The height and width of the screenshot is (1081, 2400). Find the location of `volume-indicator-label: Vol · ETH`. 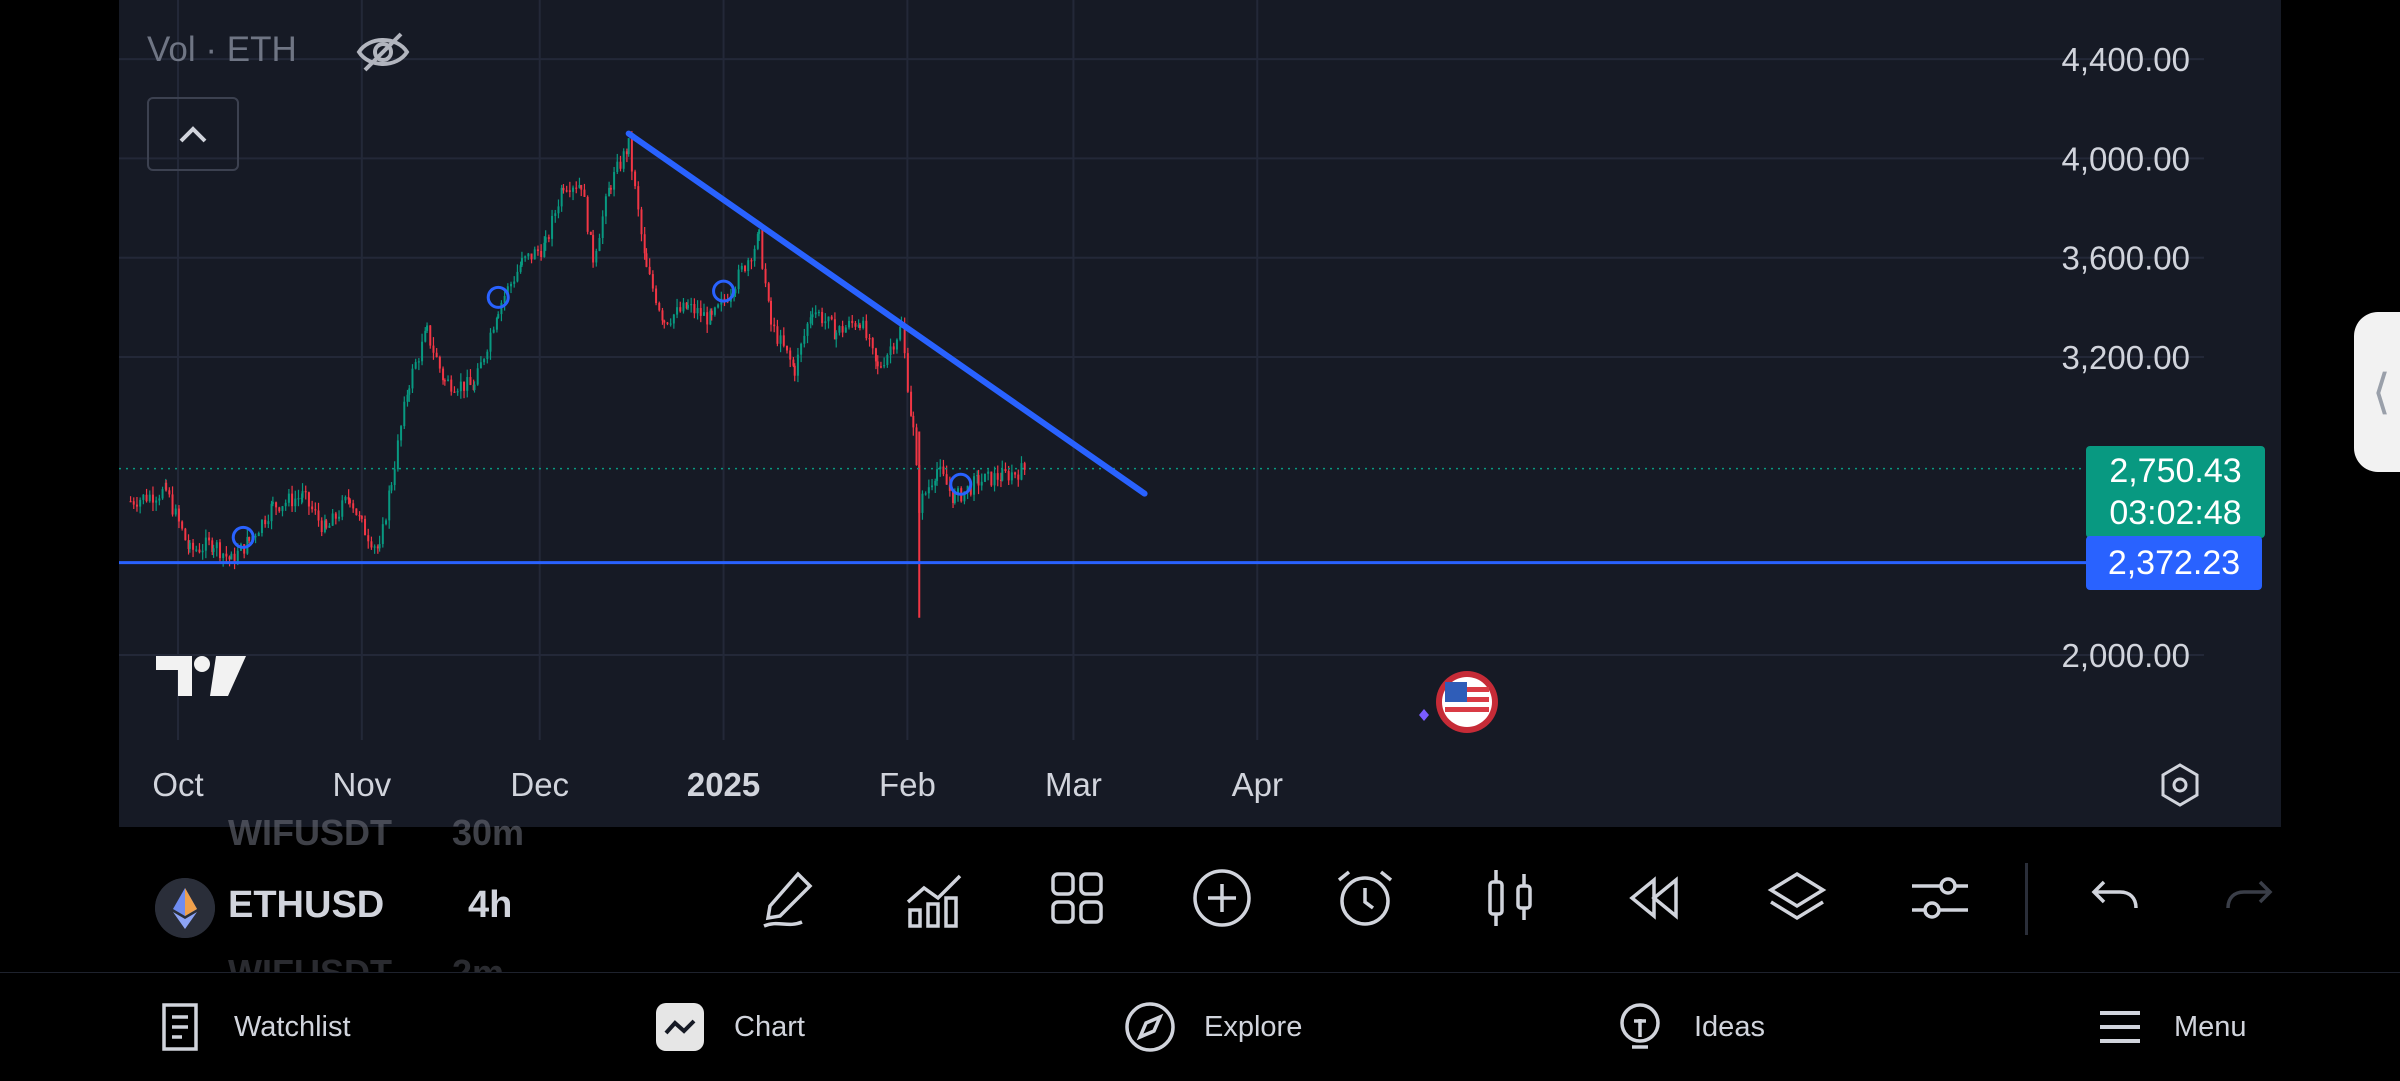

volume-indicator-label: Vol · ETH is located at coordinates (222, 49).